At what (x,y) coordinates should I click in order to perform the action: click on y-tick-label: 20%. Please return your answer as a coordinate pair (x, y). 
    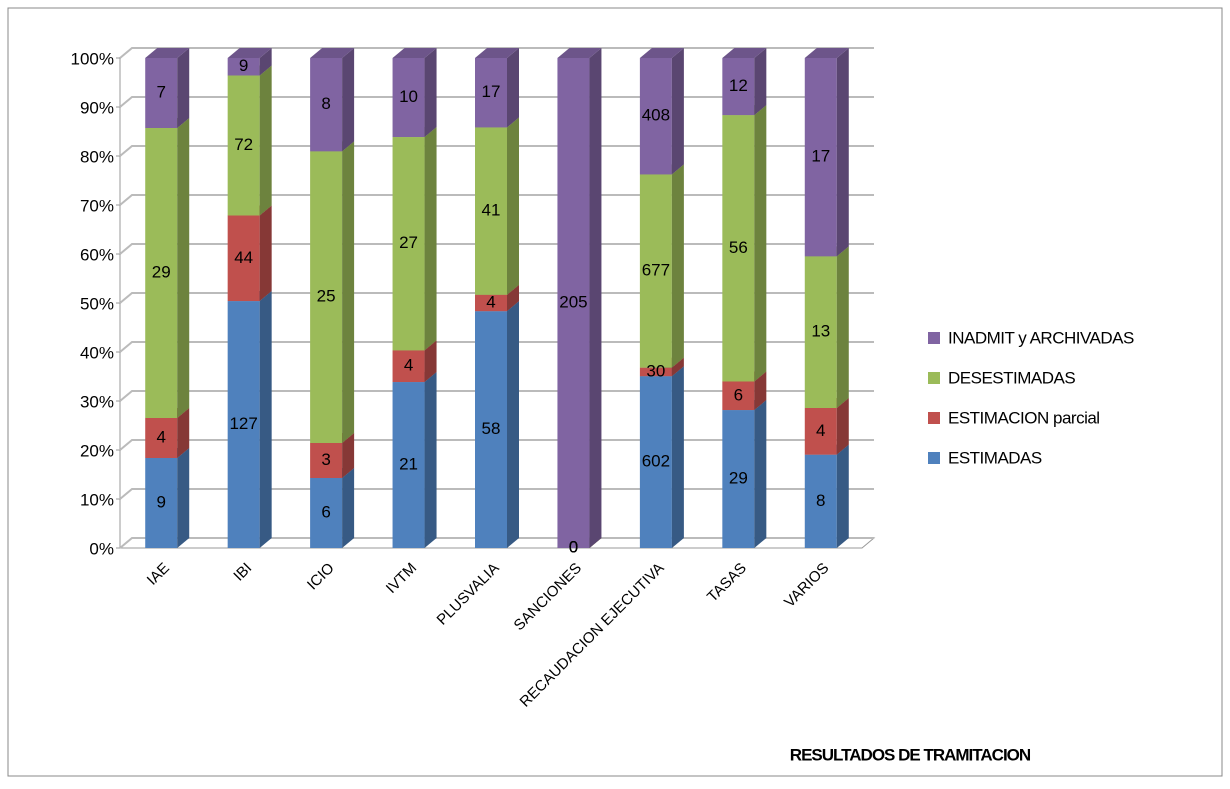
    Looking at the image, I should click on (97, 450).